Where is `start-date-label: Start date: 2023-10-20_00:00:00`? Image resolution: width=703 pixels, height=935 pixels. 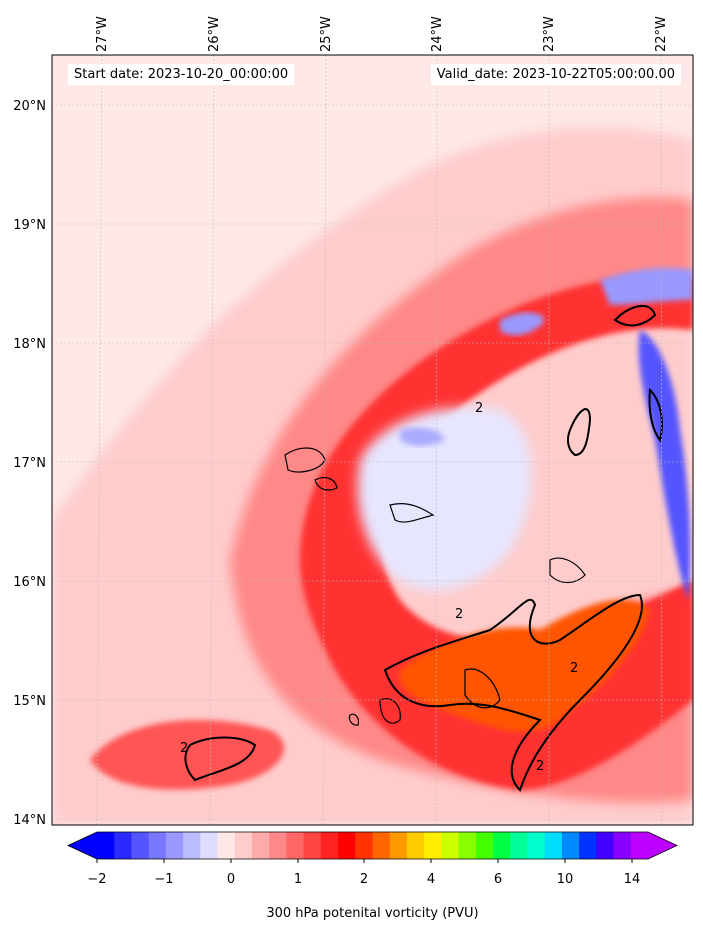 start-date-label: Start date: 2023-10-20_00:00:00 is located at coordinates (181, 74).